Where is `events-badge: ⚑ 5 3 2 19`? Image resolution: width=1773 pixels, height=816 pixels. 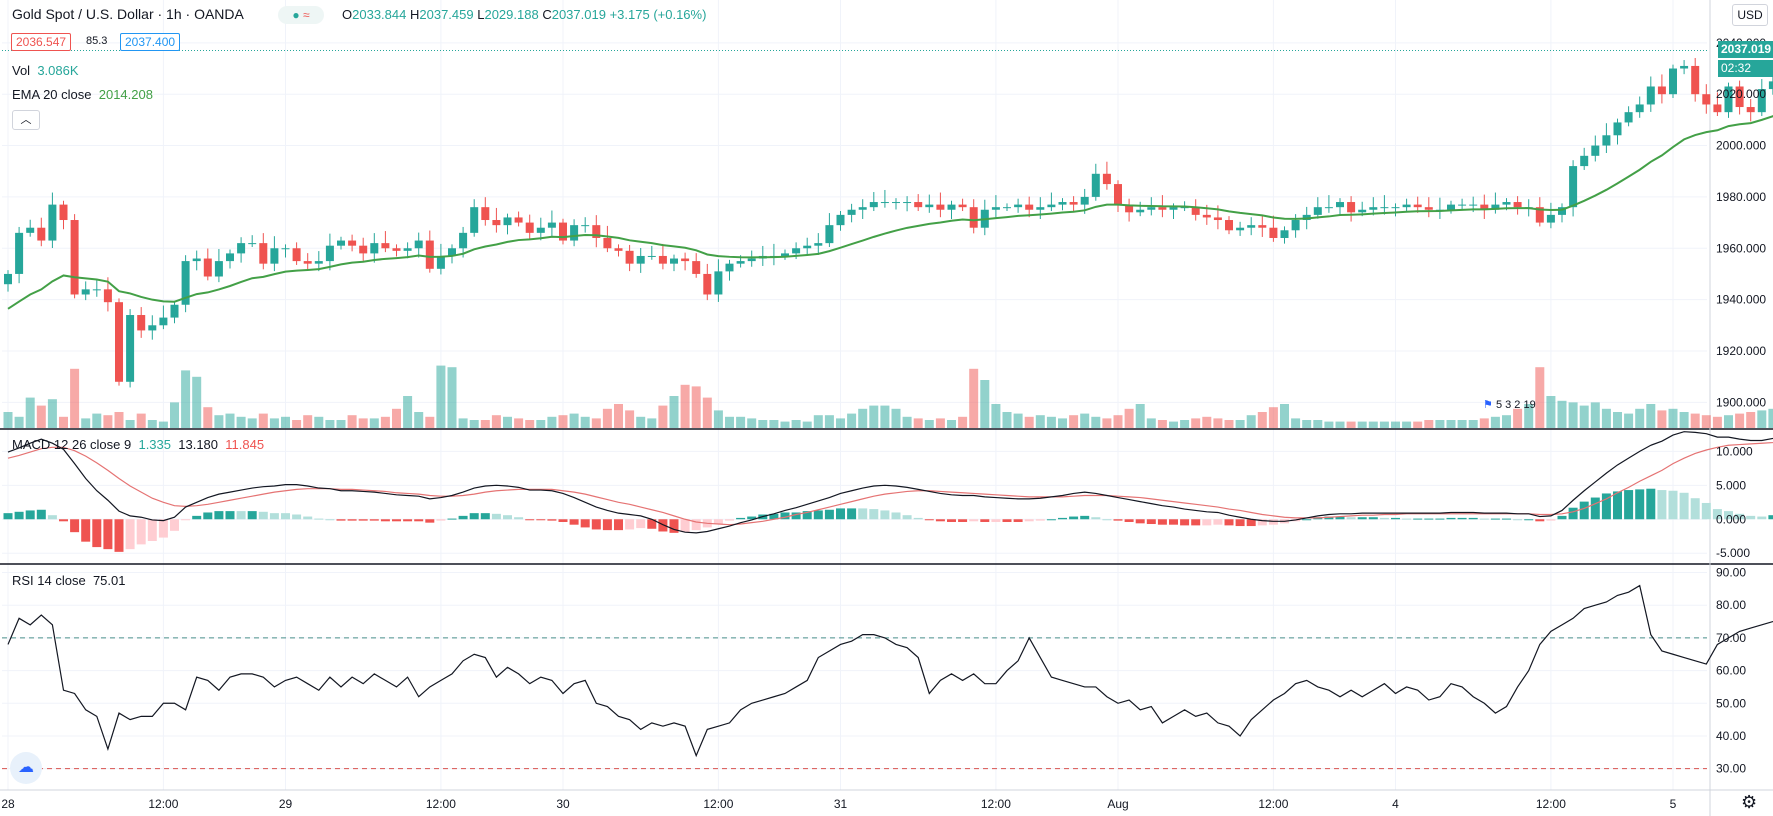
events-badge: ⚑ 5 3 2 19 is located at coordinates (1509, 405).